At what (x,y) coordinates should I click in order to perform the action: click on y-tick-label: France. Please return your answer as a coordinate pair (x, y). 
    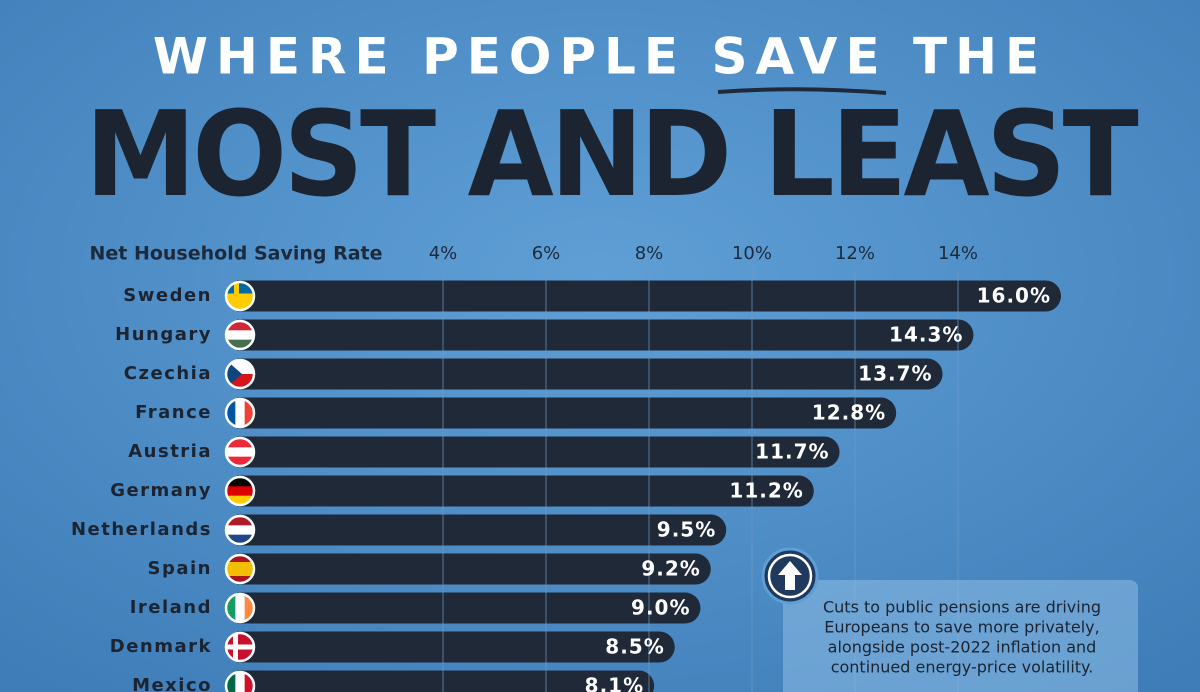
    Looking at the image, I should click on (173, 412).